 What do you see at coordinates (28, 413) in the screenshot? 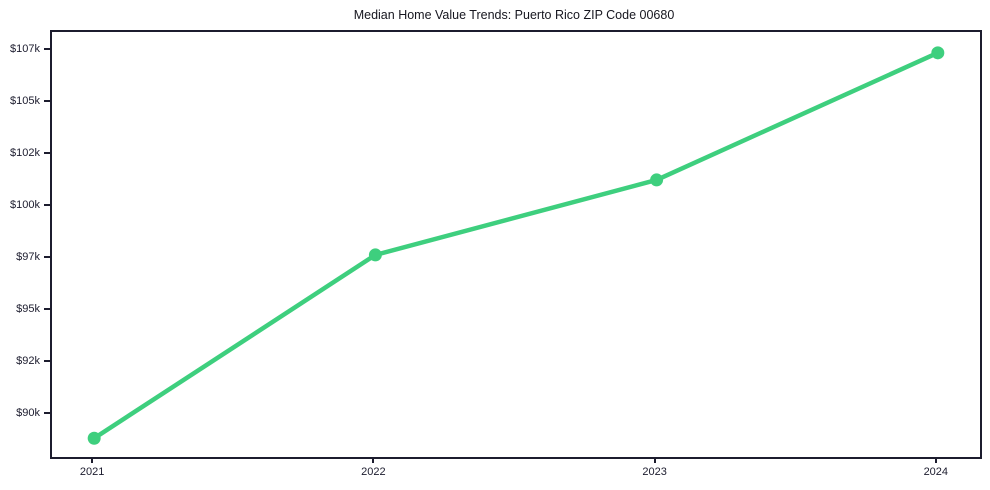
I see `y-tick-label: $90k` at bounding box center [28, 413].